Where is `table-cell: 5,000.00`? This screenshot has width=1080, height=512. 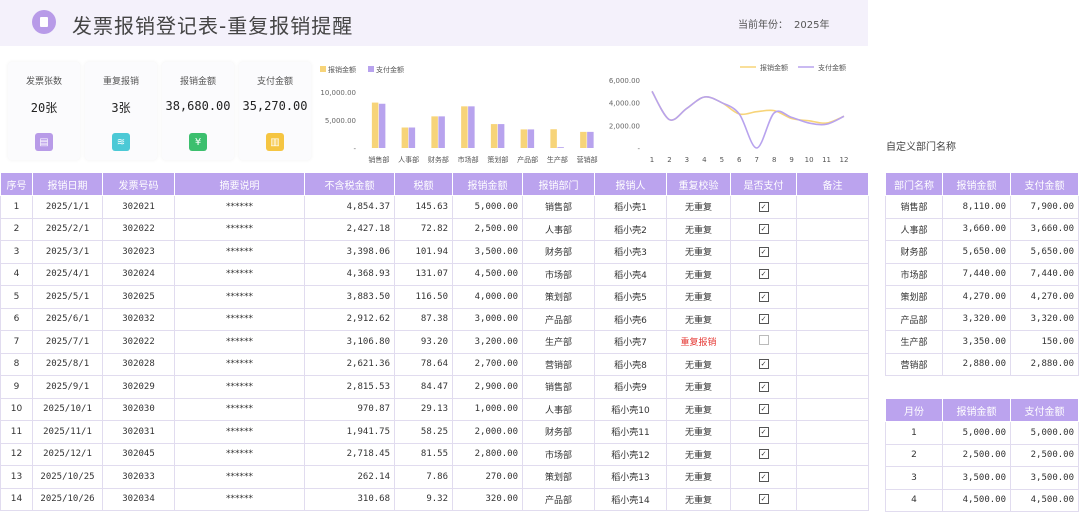
table-cell: 5,000.00 is located at coordinates (1044, 433).